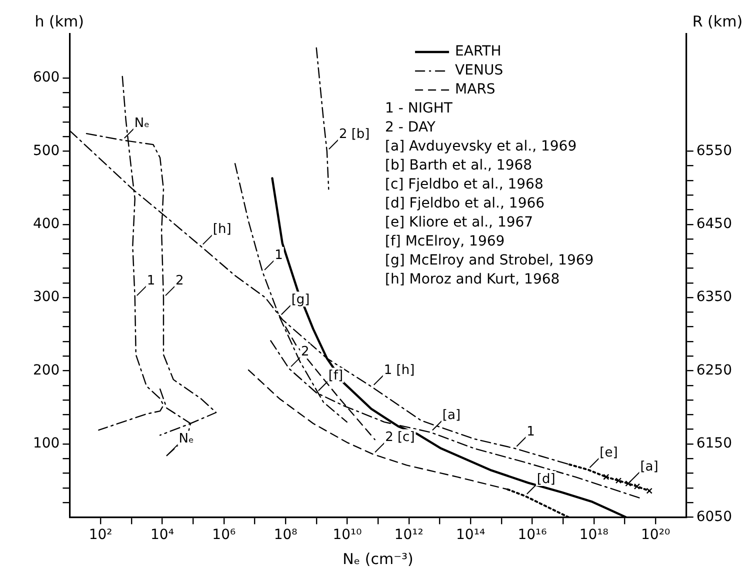 This screenshot has height=577, width=743. What do you see at coordinates (46, 297) in the screenshot?
I see `y-tick-label: 300` at bounding box center [46, 297].